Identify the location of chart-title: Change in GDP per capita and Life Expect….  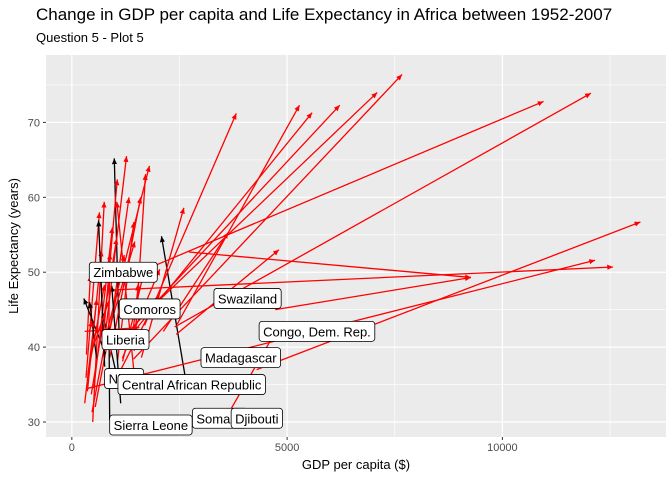
(324, 14).